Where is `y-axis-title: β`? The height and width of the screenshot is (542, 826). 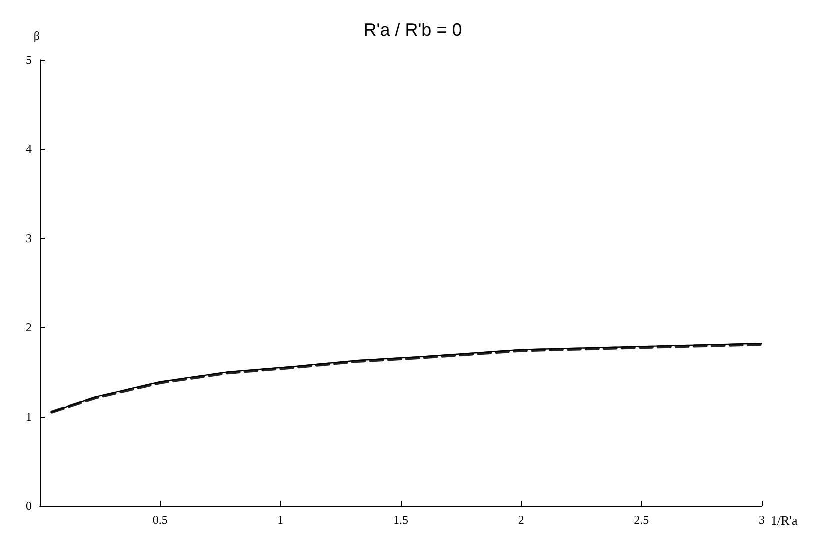
y-axis-title: β is located at coordinates (37, 36).